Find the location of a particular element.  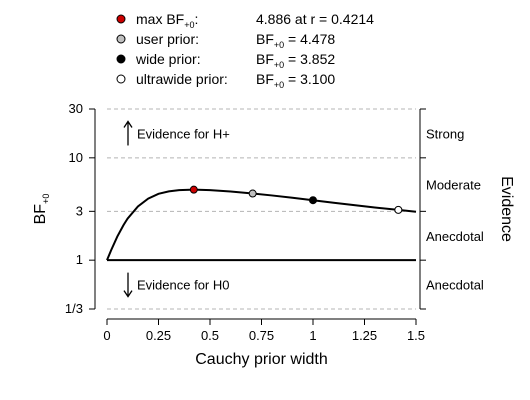

y-tick-label-3: 10 is located at coordinates (76, 157).